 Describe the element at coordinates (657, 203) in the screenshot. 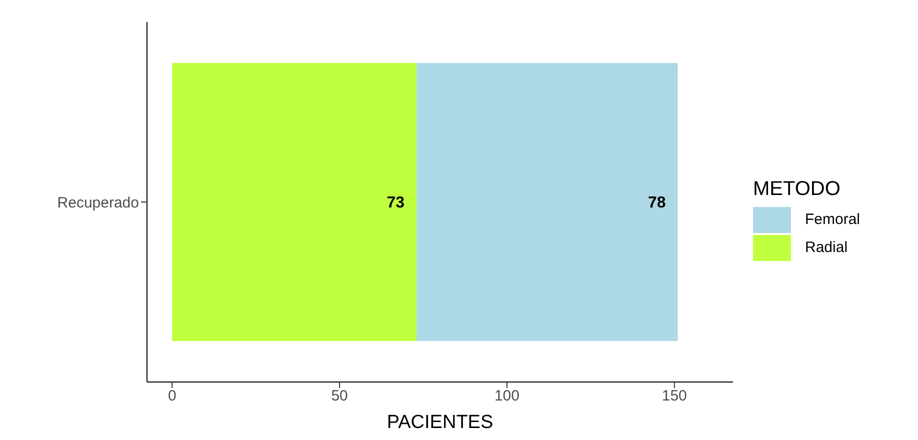

I see `data-label: 78` at that location.